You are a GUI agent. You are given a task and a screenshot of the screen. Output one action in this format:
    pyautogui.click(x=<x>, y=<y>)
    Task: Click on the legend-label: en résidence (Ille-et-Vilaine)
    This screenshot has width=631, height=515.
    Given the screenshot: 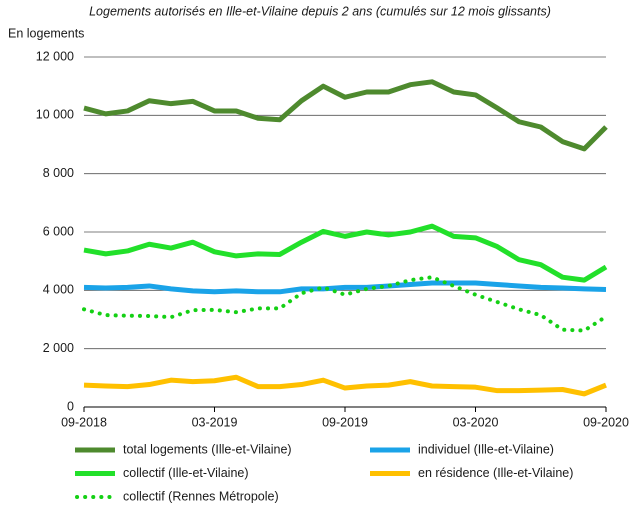 What is the action you would take?
    pyautogui.click(x=495, y=473)
    